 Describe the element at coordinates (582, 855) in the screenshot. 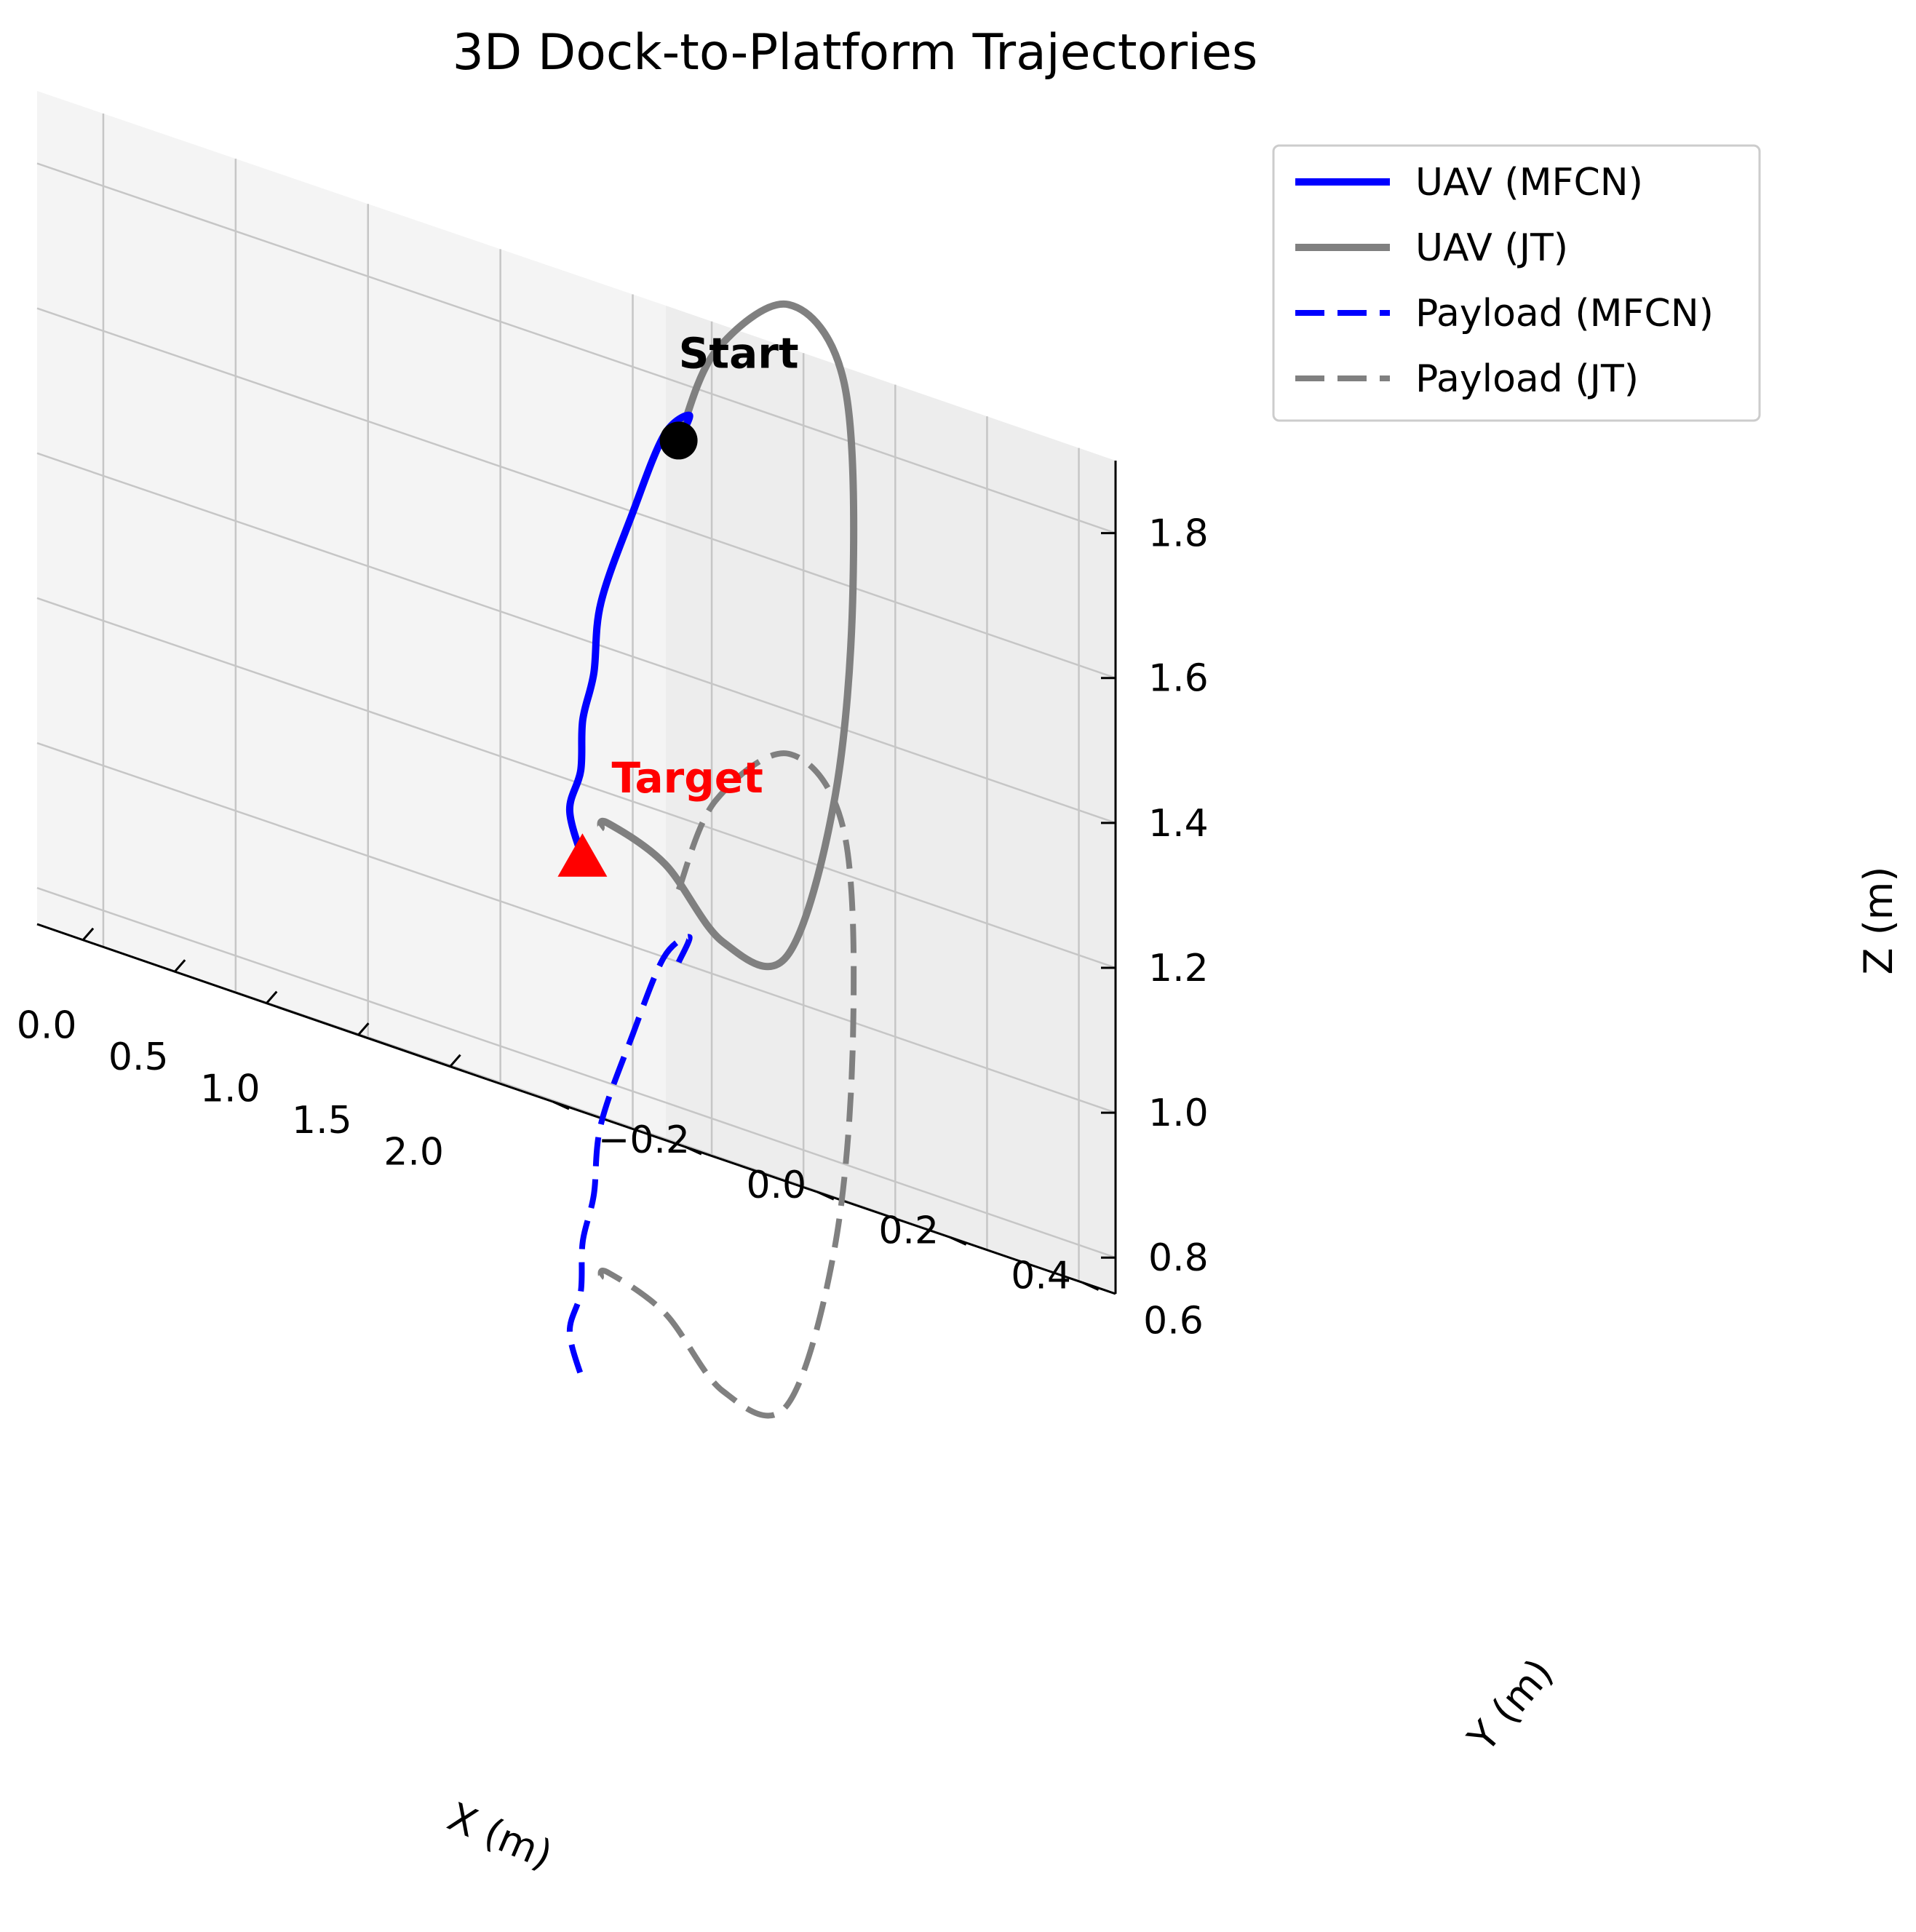

I see `target-marker` at that location.